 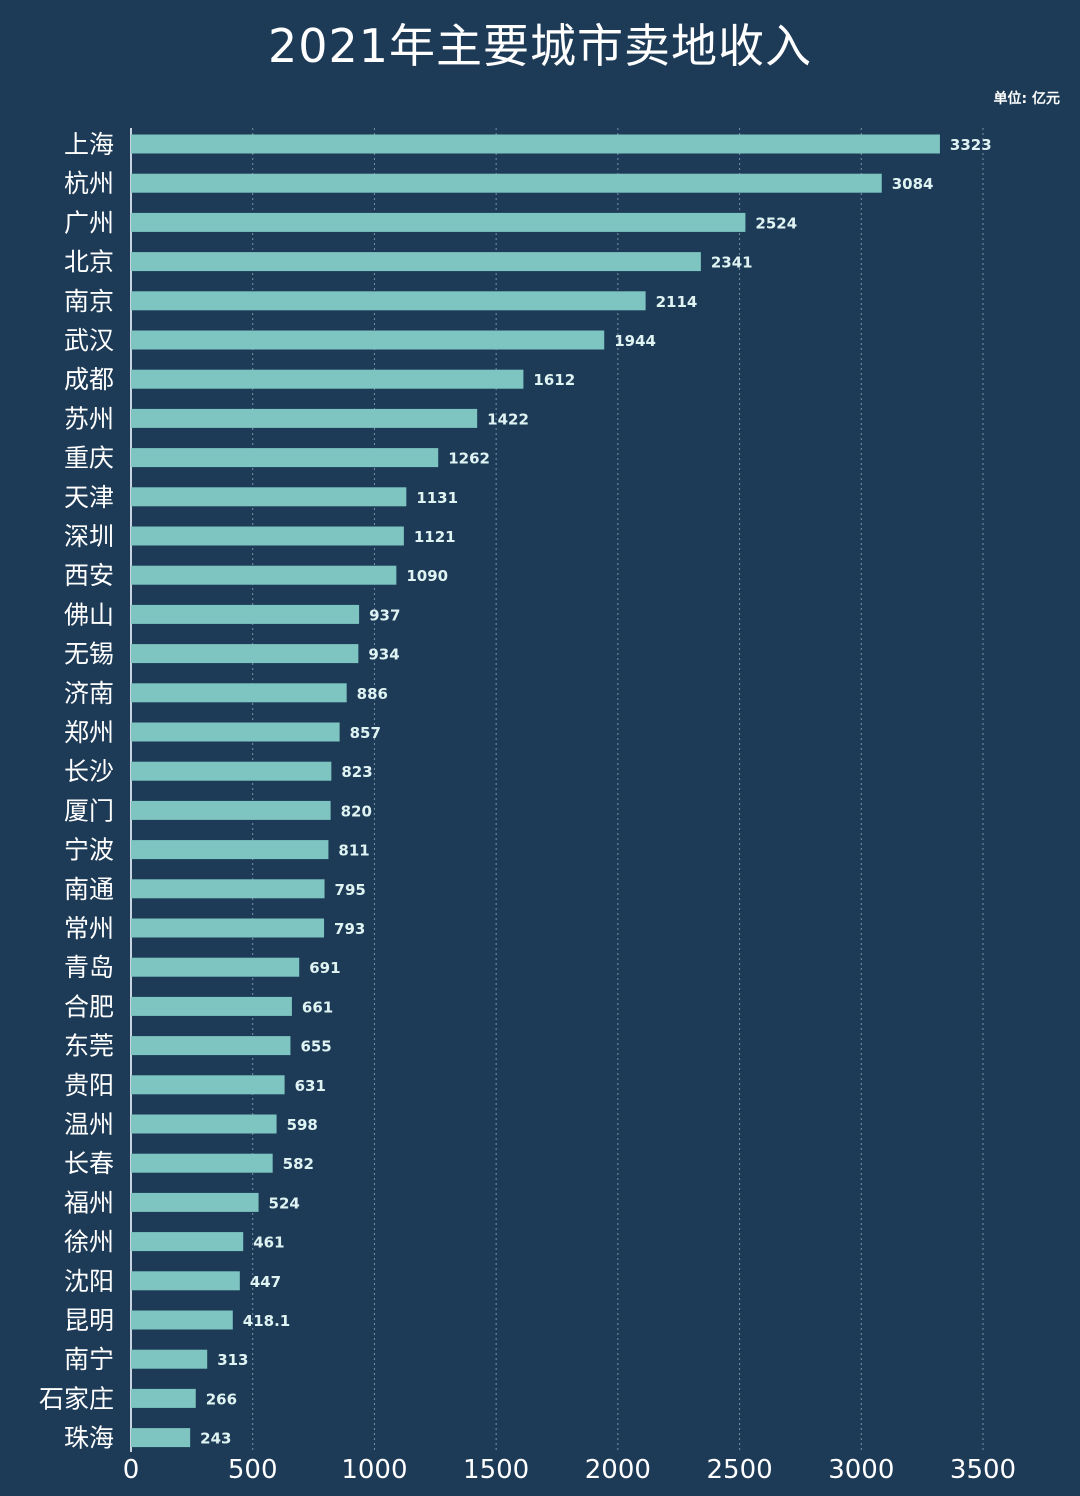 I want to click on category-label: 常州, so click(x=89, y=928).